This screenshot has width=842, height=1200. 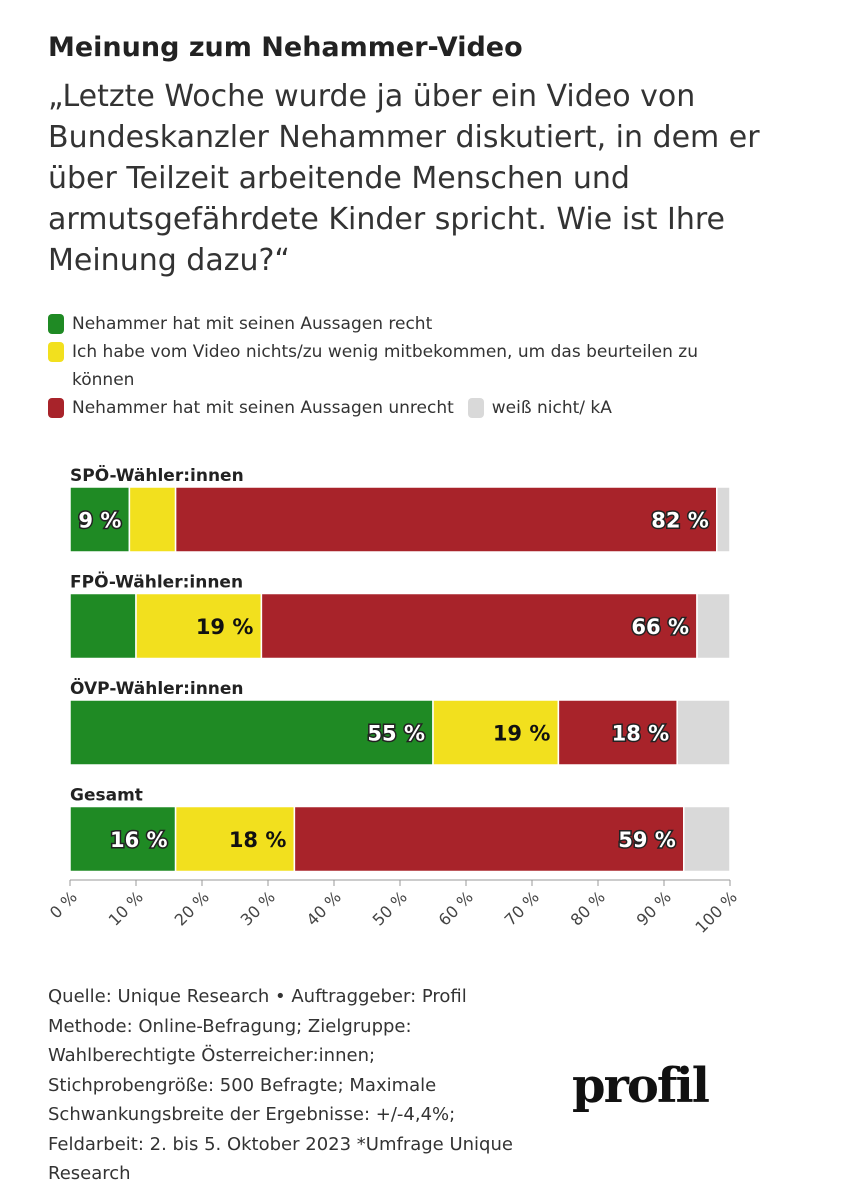 I want to click on x-tick-label: 90 %, so click(x=654, y=908).